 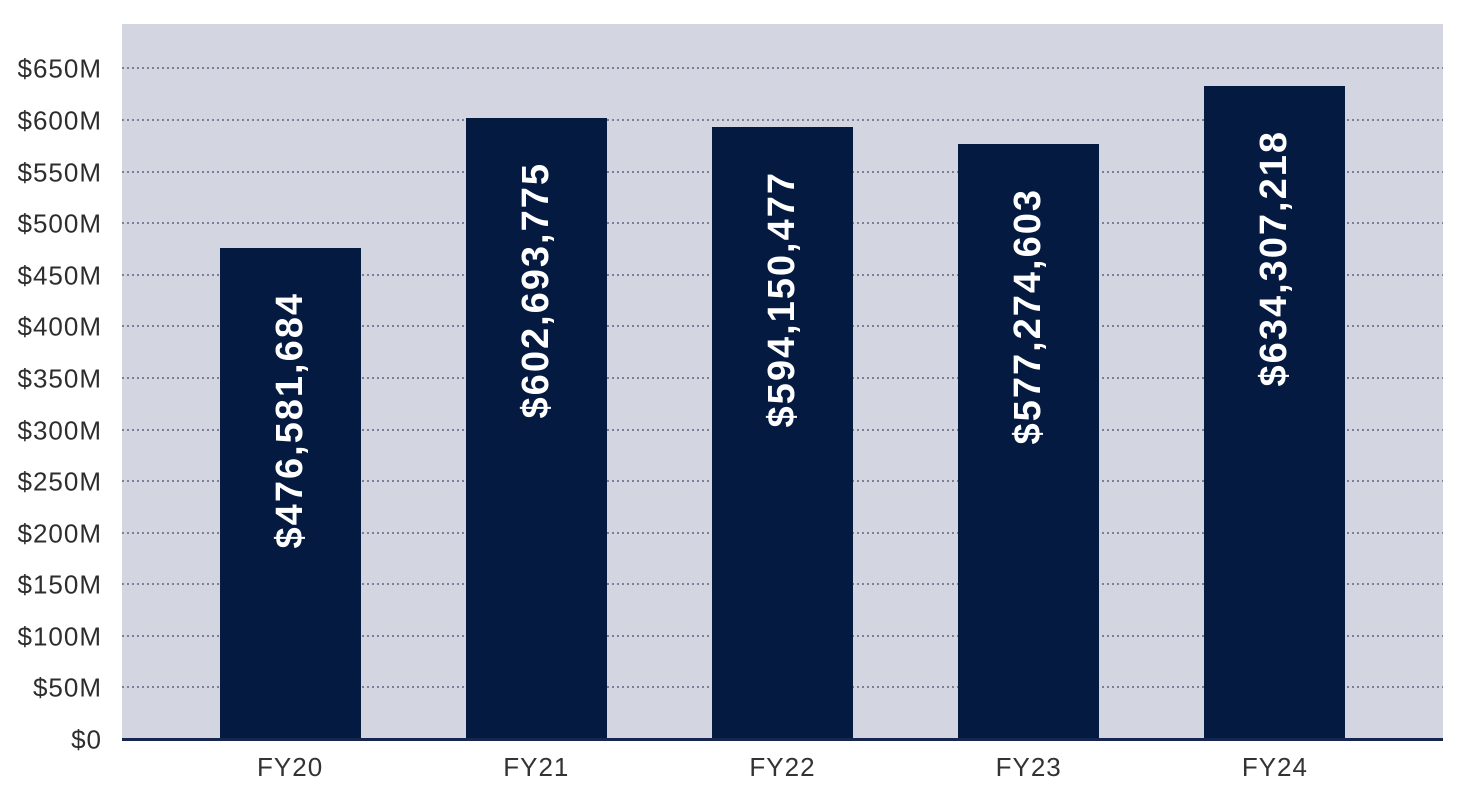 What do you see at coordinates (1275, 412) in the screenshot?
I see `bar-fy24: $634,307,218` at bounding box center [1275, 412].